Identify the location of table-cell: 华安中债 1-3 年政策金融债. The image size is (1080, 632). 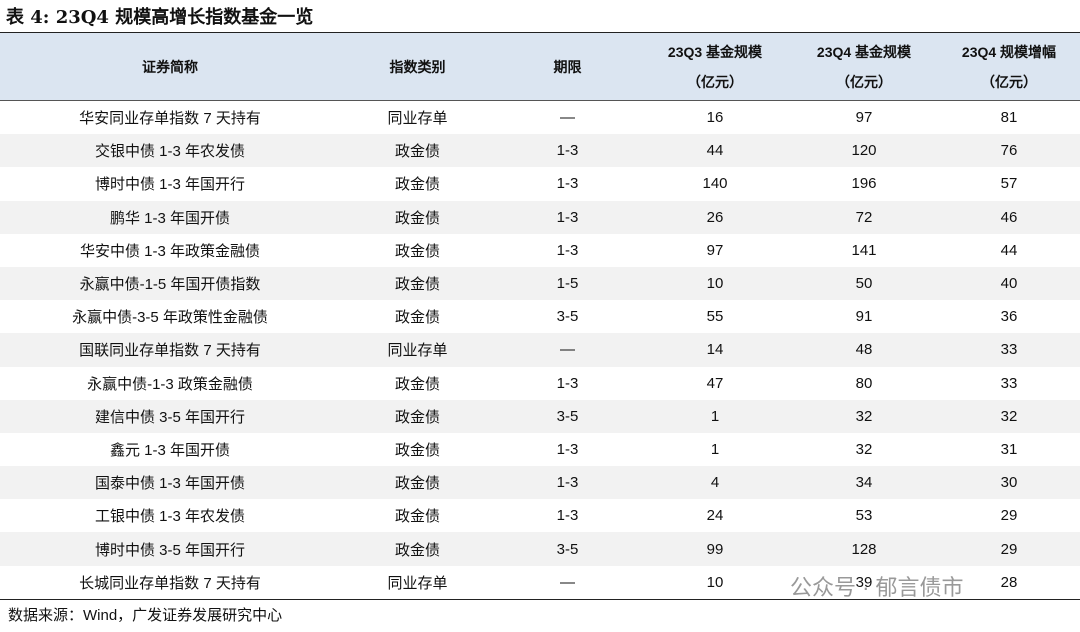
(170, 251).